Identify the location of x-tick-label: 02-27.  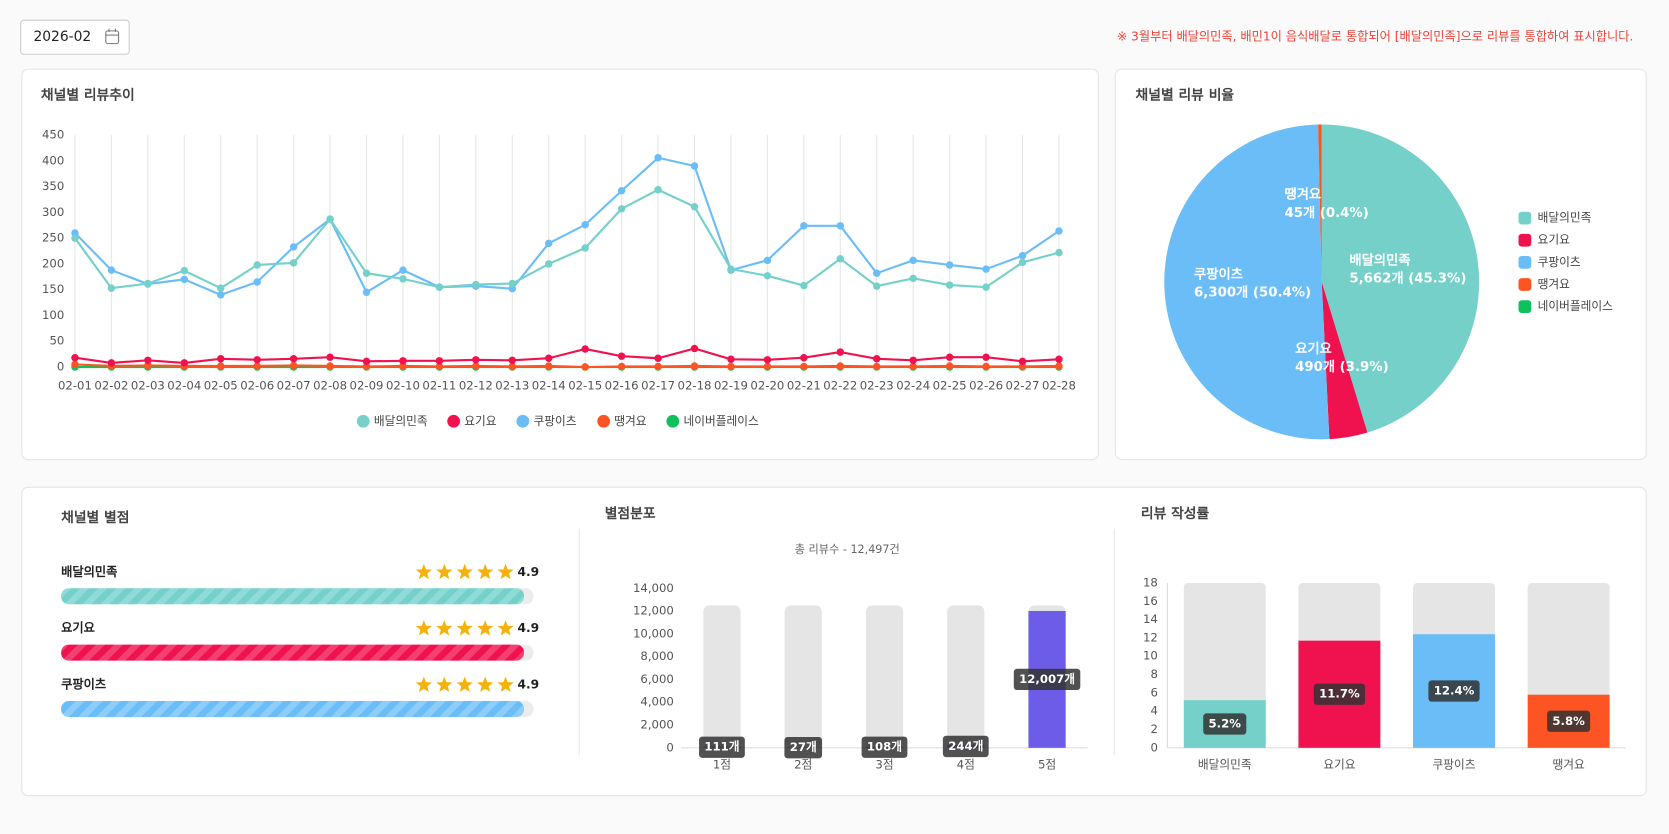
(1023, 386).